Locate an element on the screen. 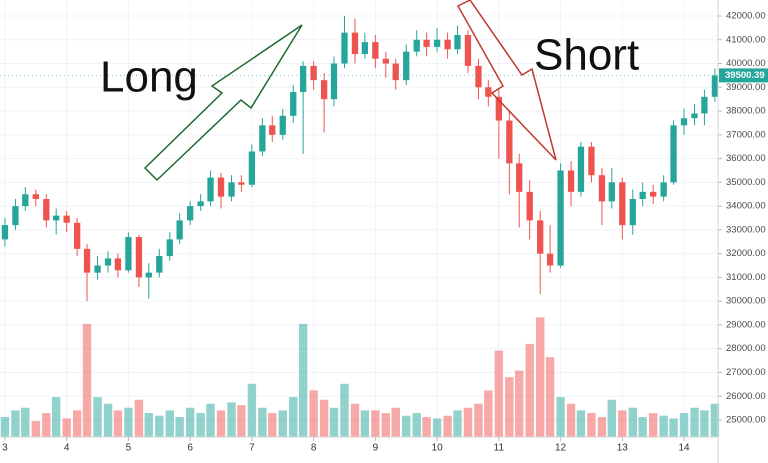 This screenshot has height=463, width=768. y-tick-label: 26000.00 is located at coordinates (746, 396).